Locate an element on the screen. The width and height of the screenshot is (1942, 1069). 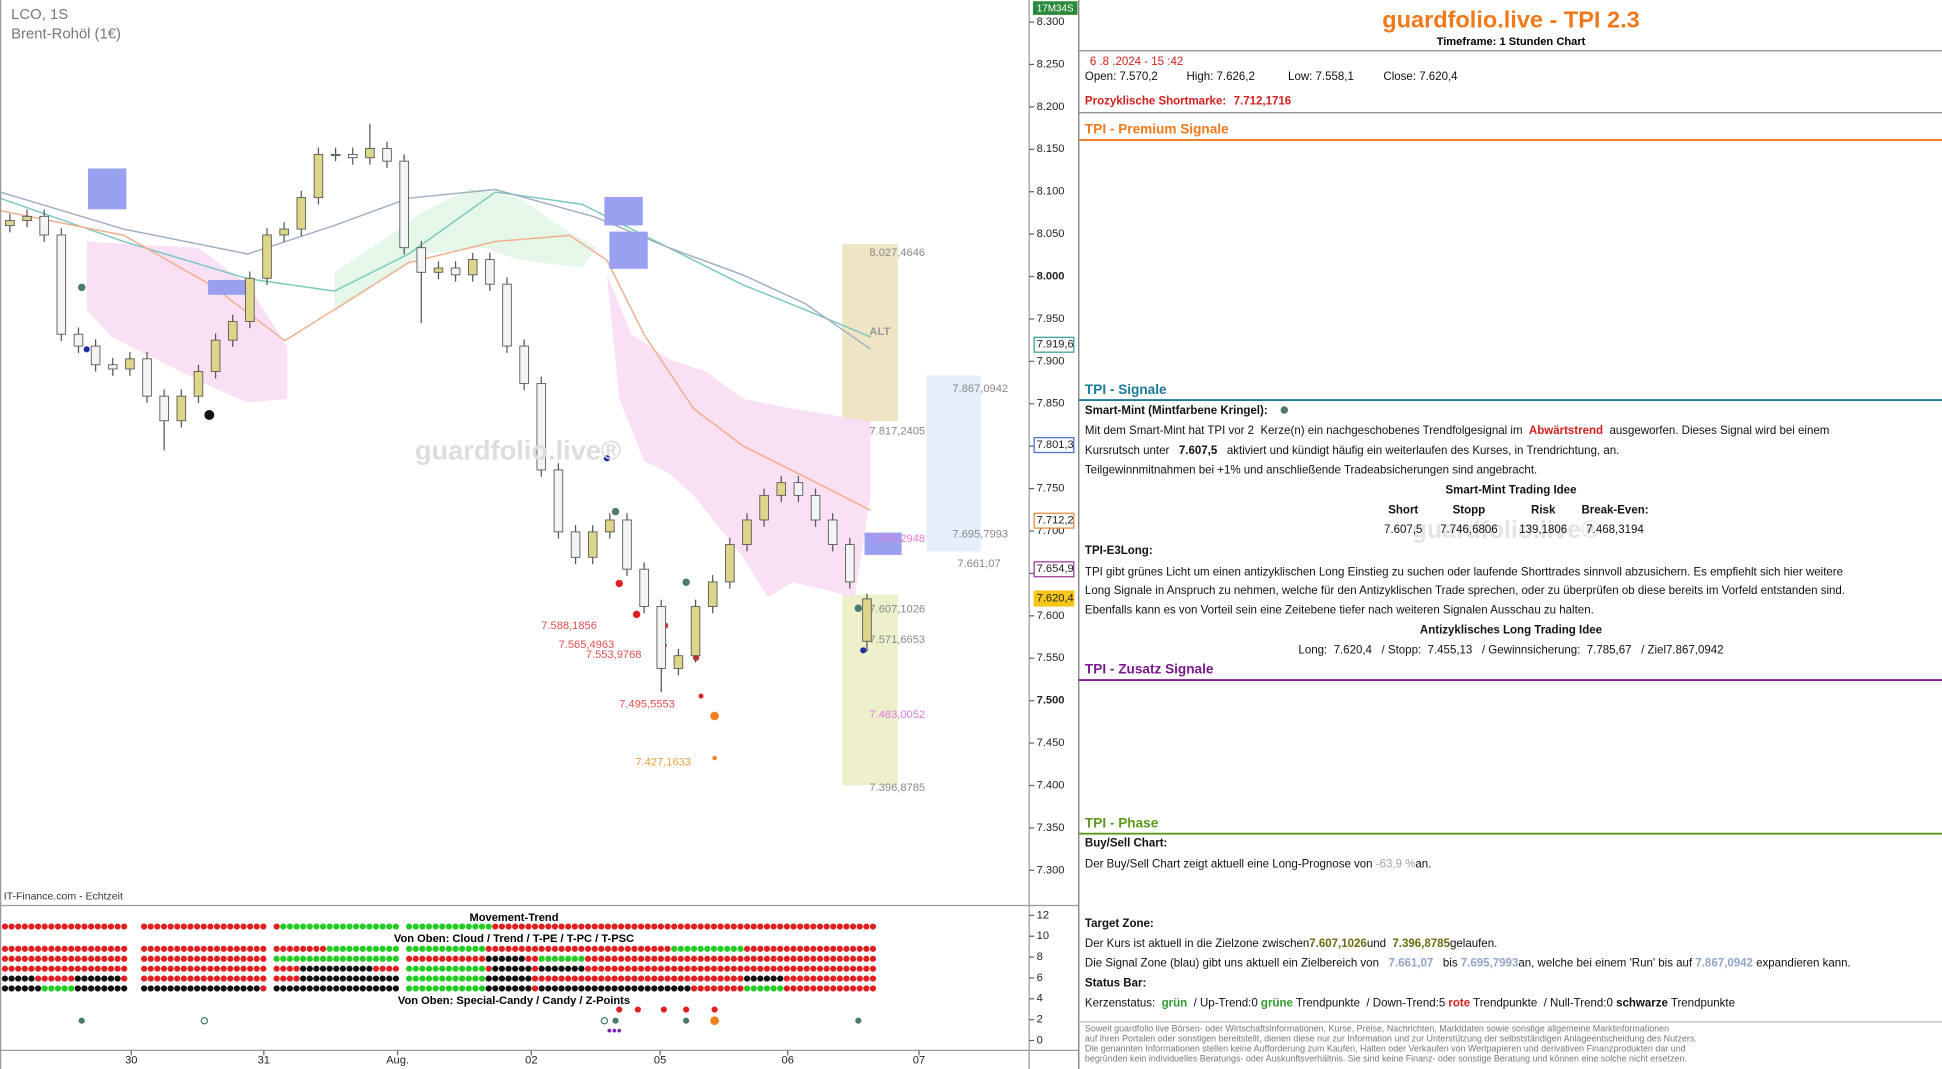
text-segment: Smart-Mint Trading Idee is located at coordinates (1510, 491).